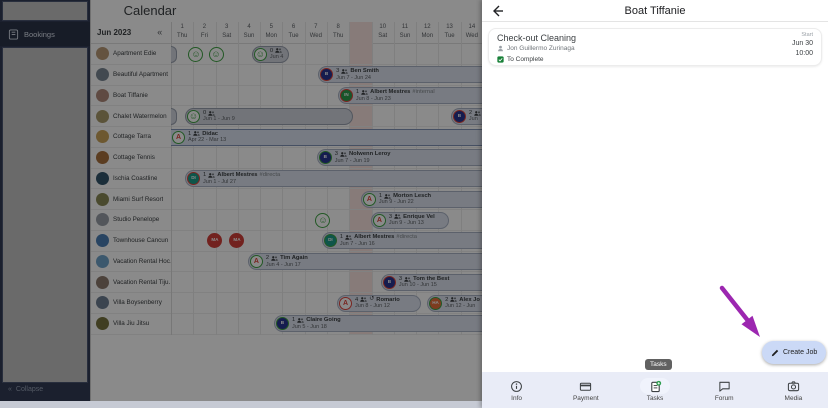 The image size is (828, 408). Describe the element at coordinates (45, 34) in the screenshot. I see `sidebar-item-bookings: Bookings` at that location.